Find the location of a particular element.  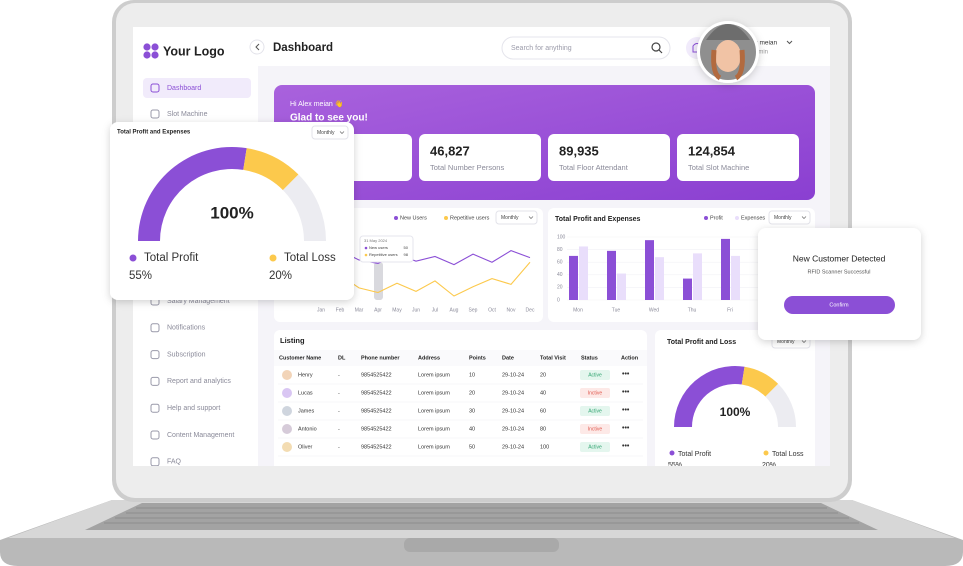

avatar-face is located at coordinates (728, 56).